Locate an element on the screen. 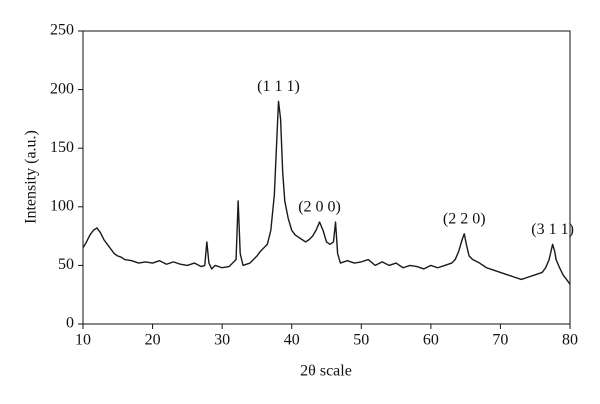 The width and height of the screenshot is (600, 404). peak-annotation: (2 0 0) is located at coordinates (319, 207).